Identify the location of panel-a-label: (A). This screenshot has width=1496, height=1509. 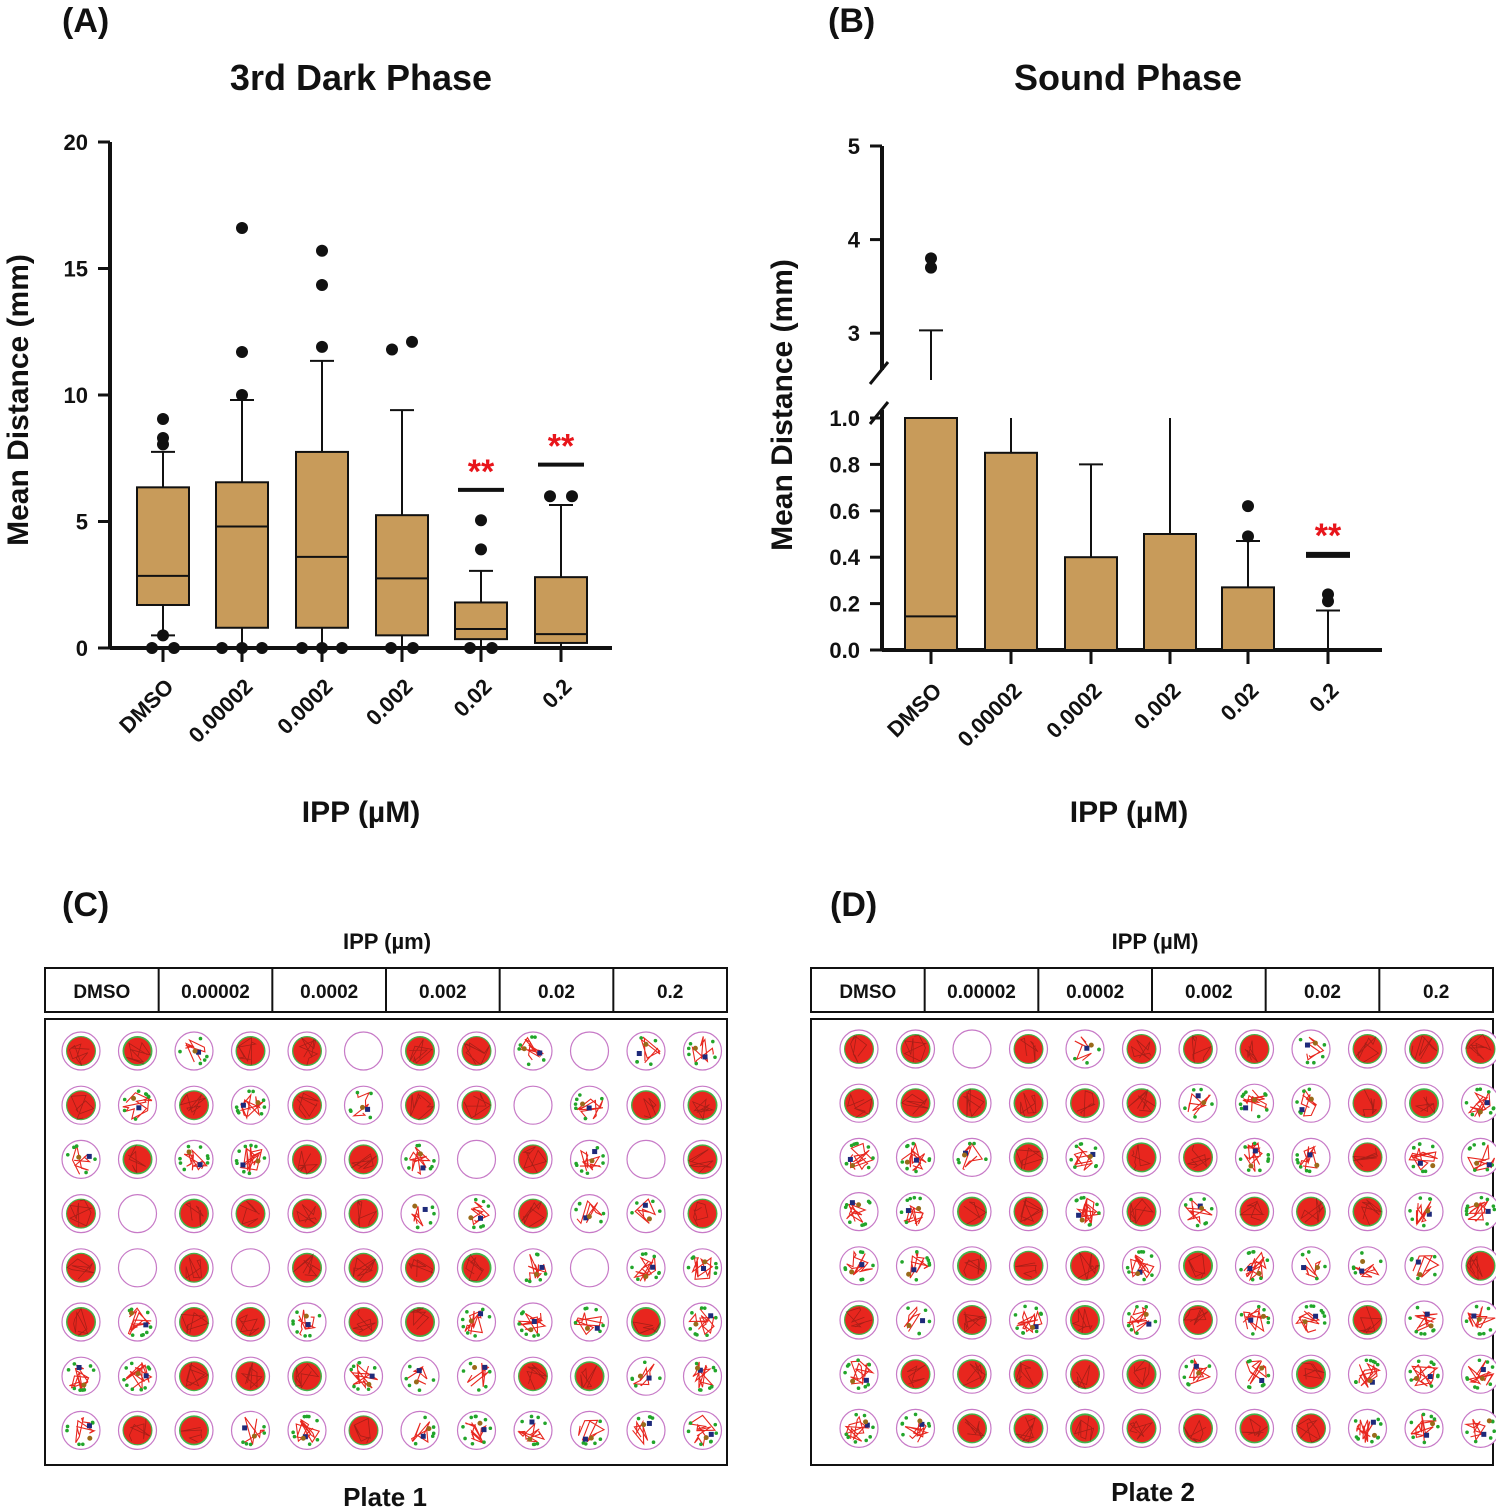
(85, 21).